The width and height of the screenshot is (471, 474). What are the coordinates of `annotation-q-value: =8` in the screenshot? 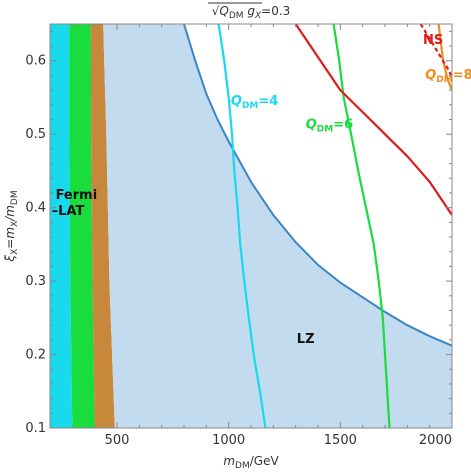 It's located at (462, 75).